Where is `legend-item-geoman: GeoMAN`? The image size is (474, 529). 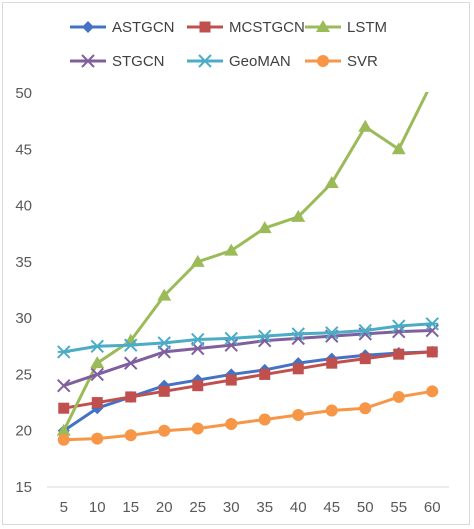
legend-item-geoman: GeoMAN is located at coordinates (239, 61).